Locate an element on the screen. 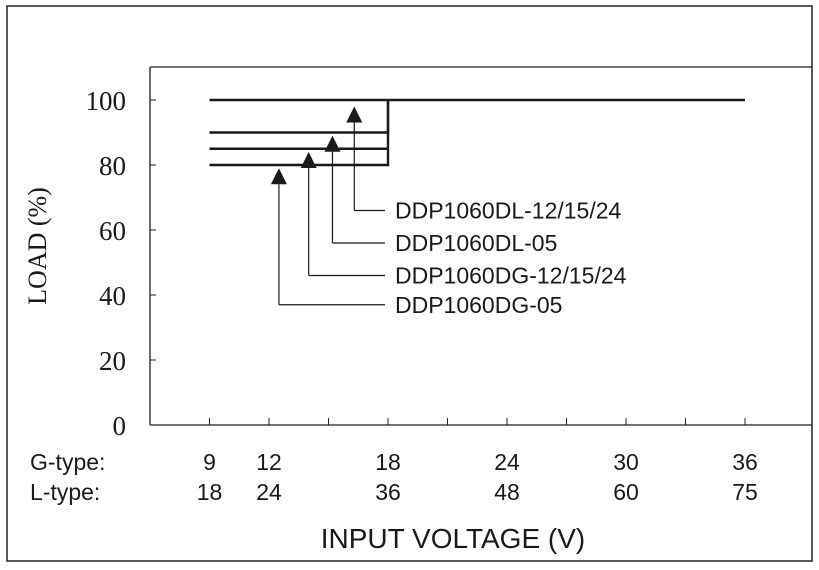 This screenshot has height=570, width=819. x-axis-row-label: G-type: is located at coordinates (67, 462).